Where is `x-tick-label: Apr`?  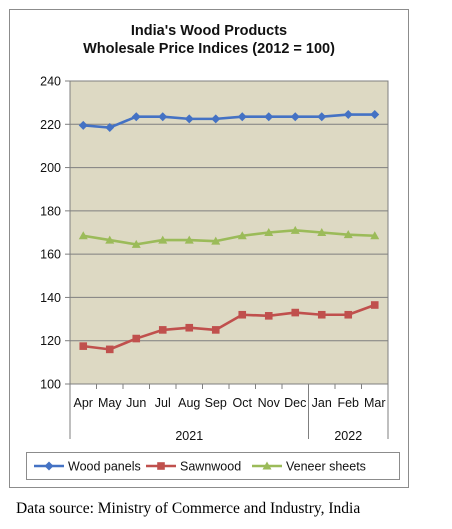 x-tick-label: Apr is located at coordinates (83, 403).